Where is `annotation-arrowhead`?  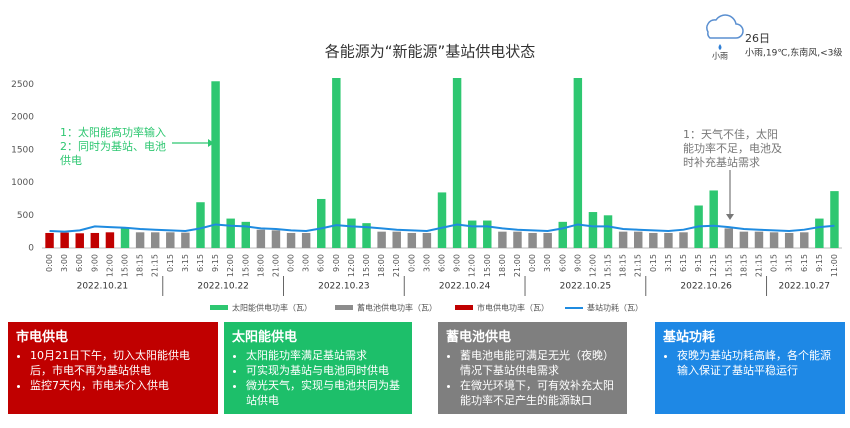 annotation-arrowhead is located at coordinates (211, 143).